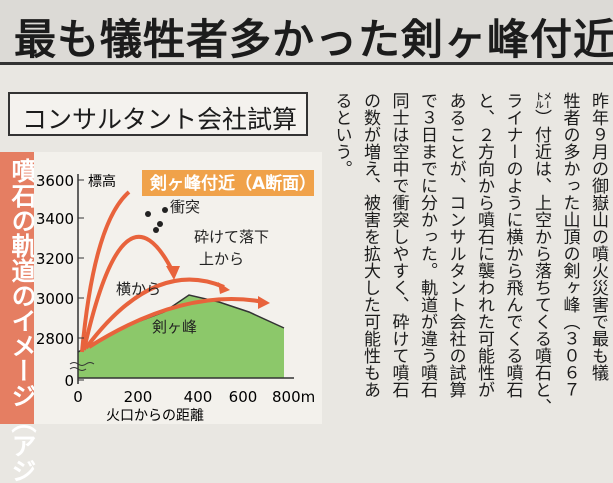 This screenshot has width=613, height=483. I want to click on article-column: と、２方向から噴石に襲われた可能性が, so click(484, 245).